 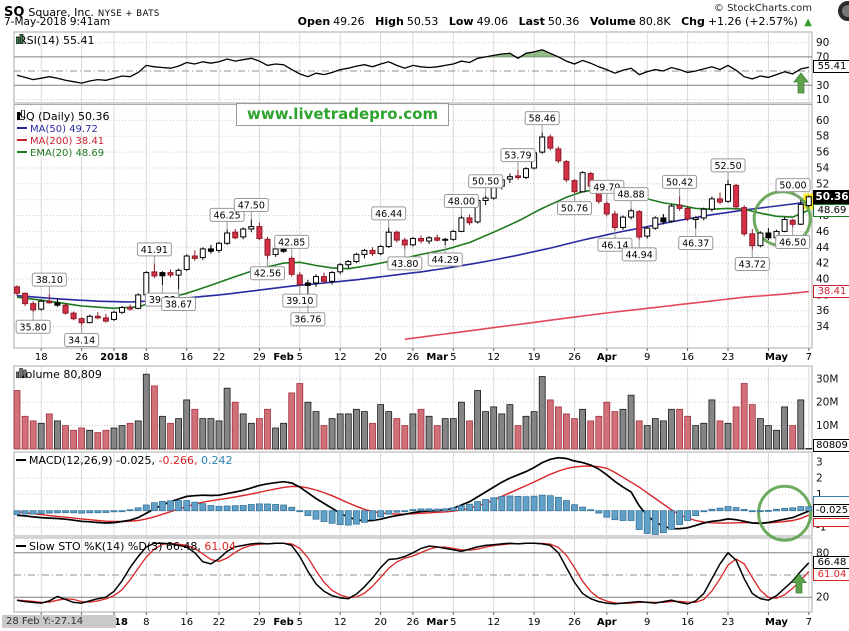 I want to click on svg-text: 48.00, so click(x=461, y=202).